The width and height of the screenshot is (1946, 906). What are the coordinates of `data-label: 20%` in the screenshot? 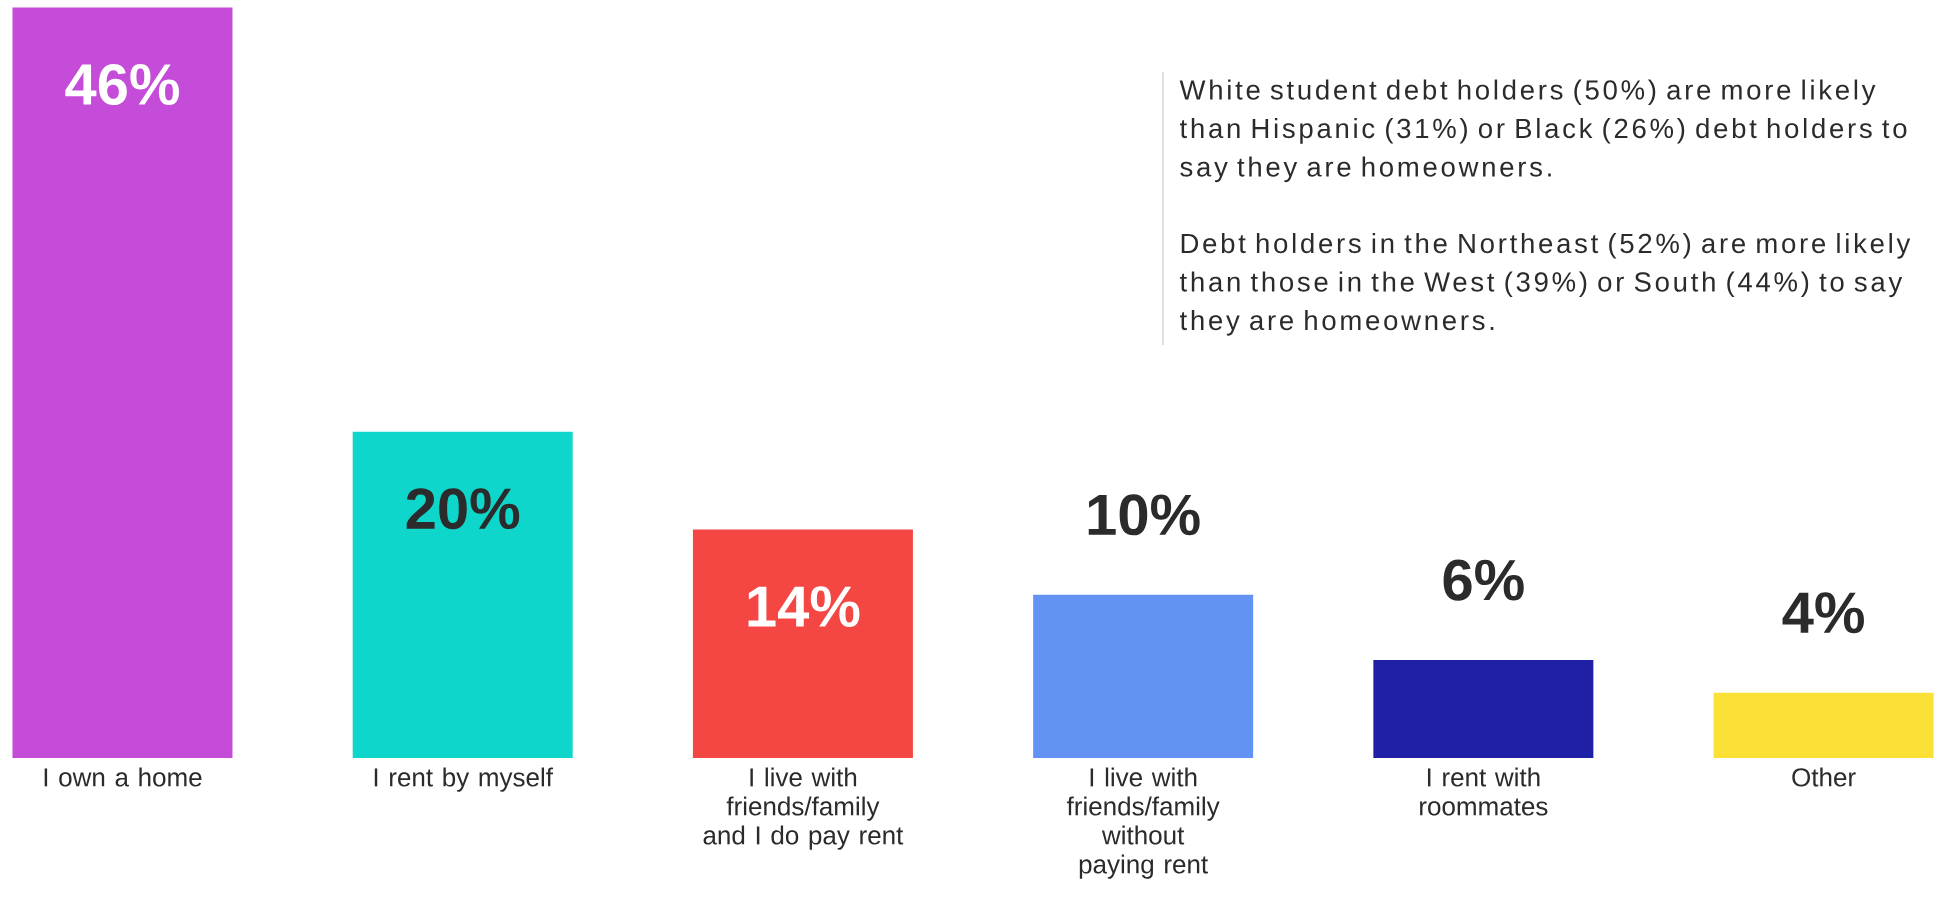 It's located at (463, 509).